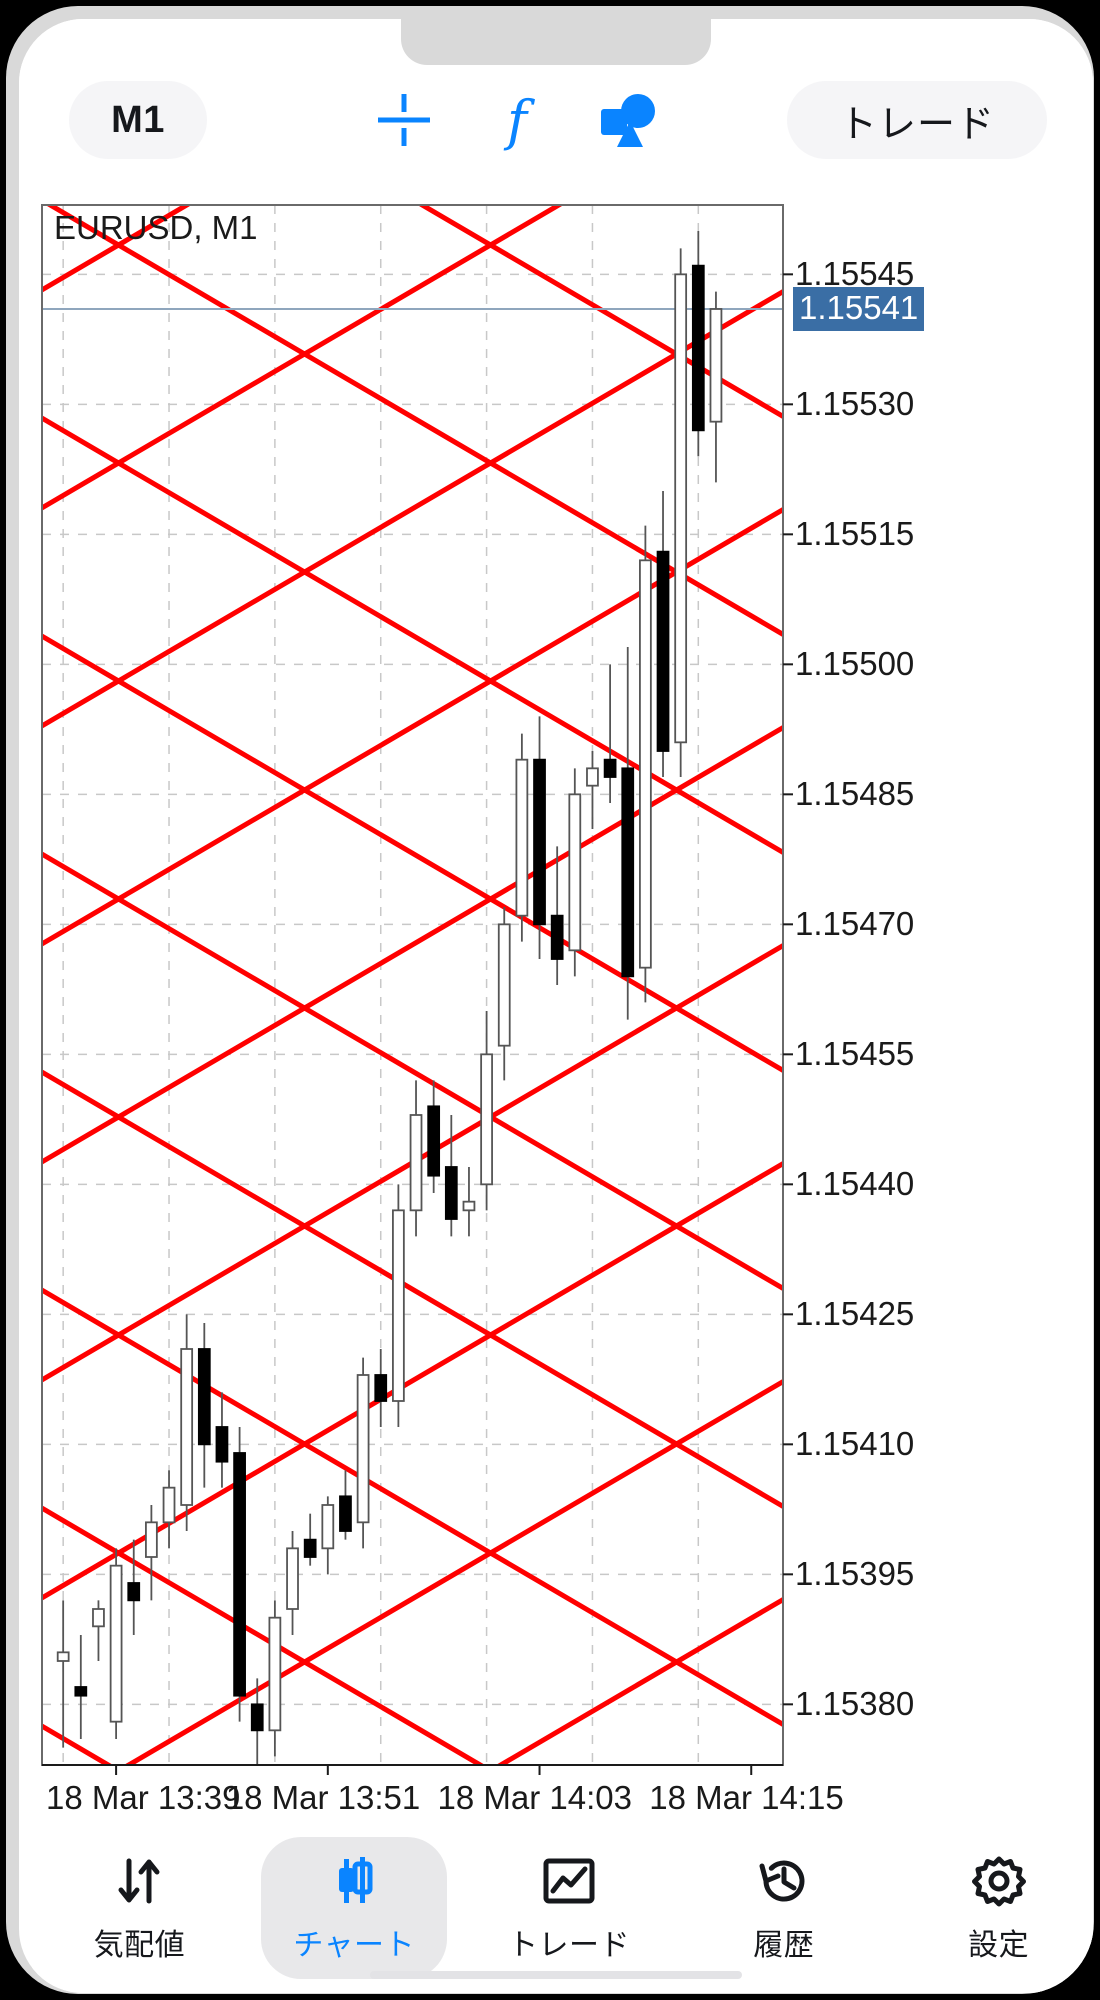 The width and height of the screenshot is (1100, 2000). What do you see at coordinates (139, 1881) in the screenshot?
I see `arrows-updown-icon` at bounding box center [139, 1881].